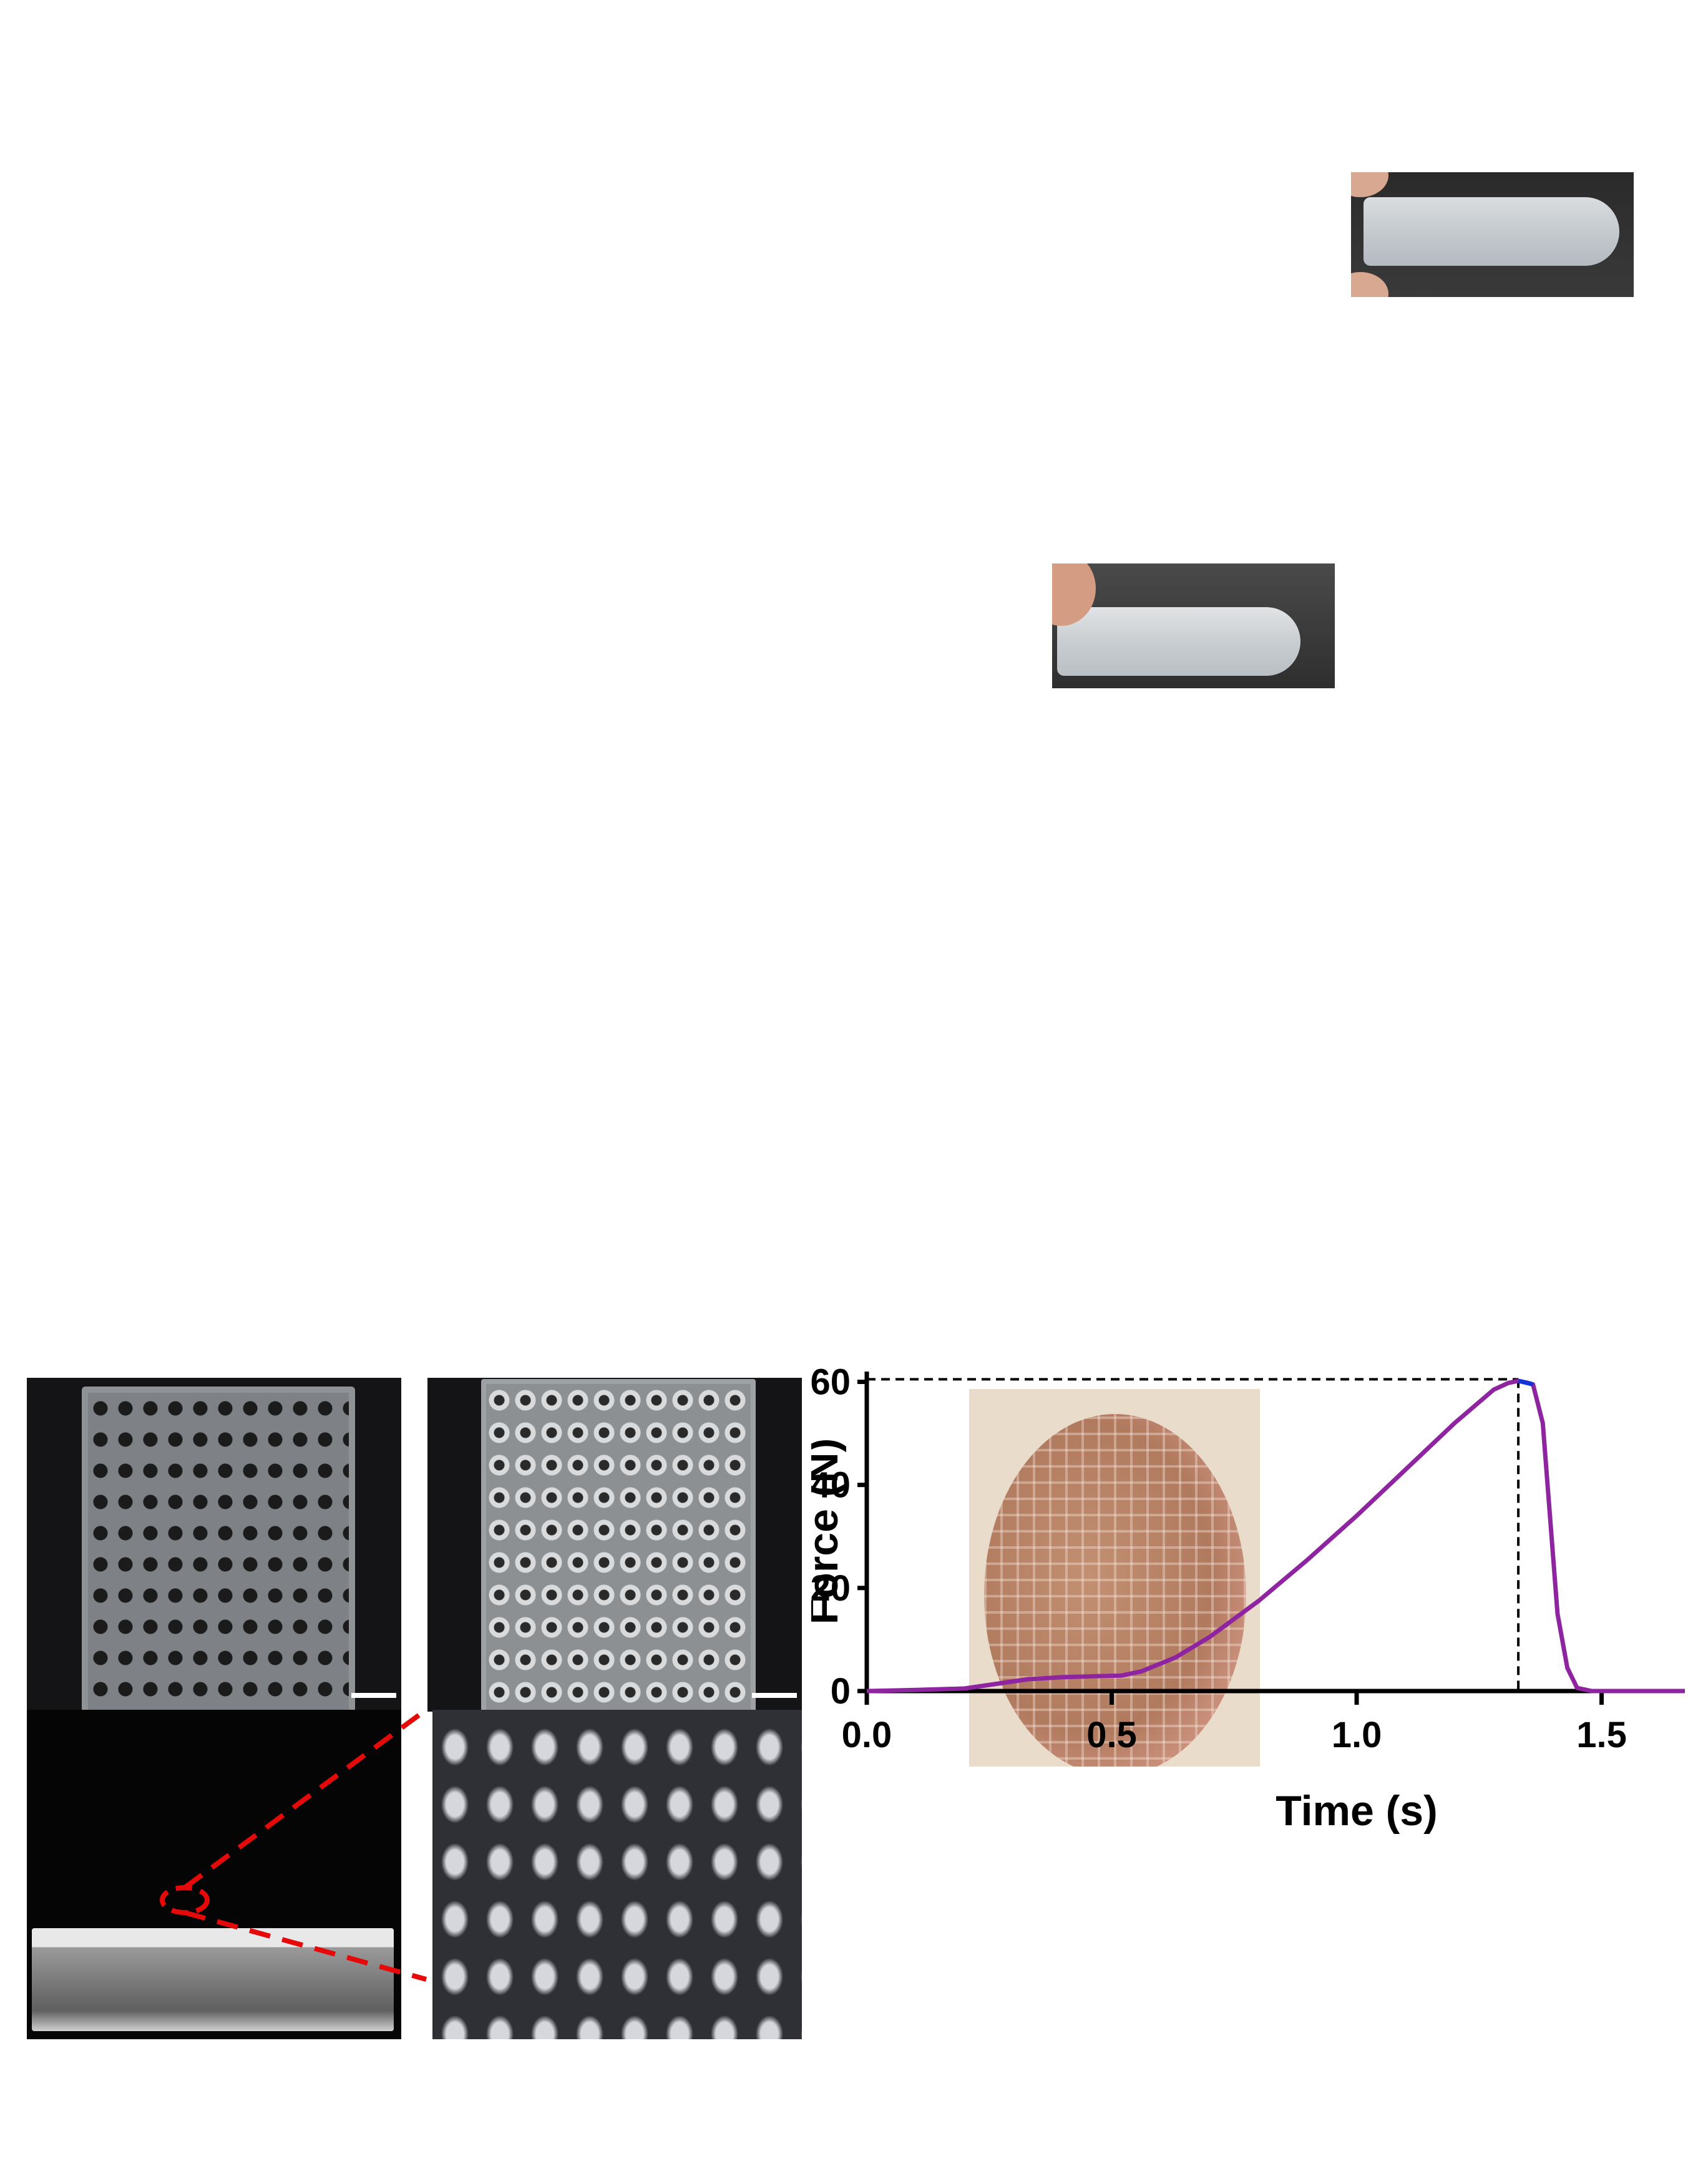  What do you see at coordinates (452, 1045) in the screenshot?
I see `ftir-chart` at bounding box center [452, 1045].